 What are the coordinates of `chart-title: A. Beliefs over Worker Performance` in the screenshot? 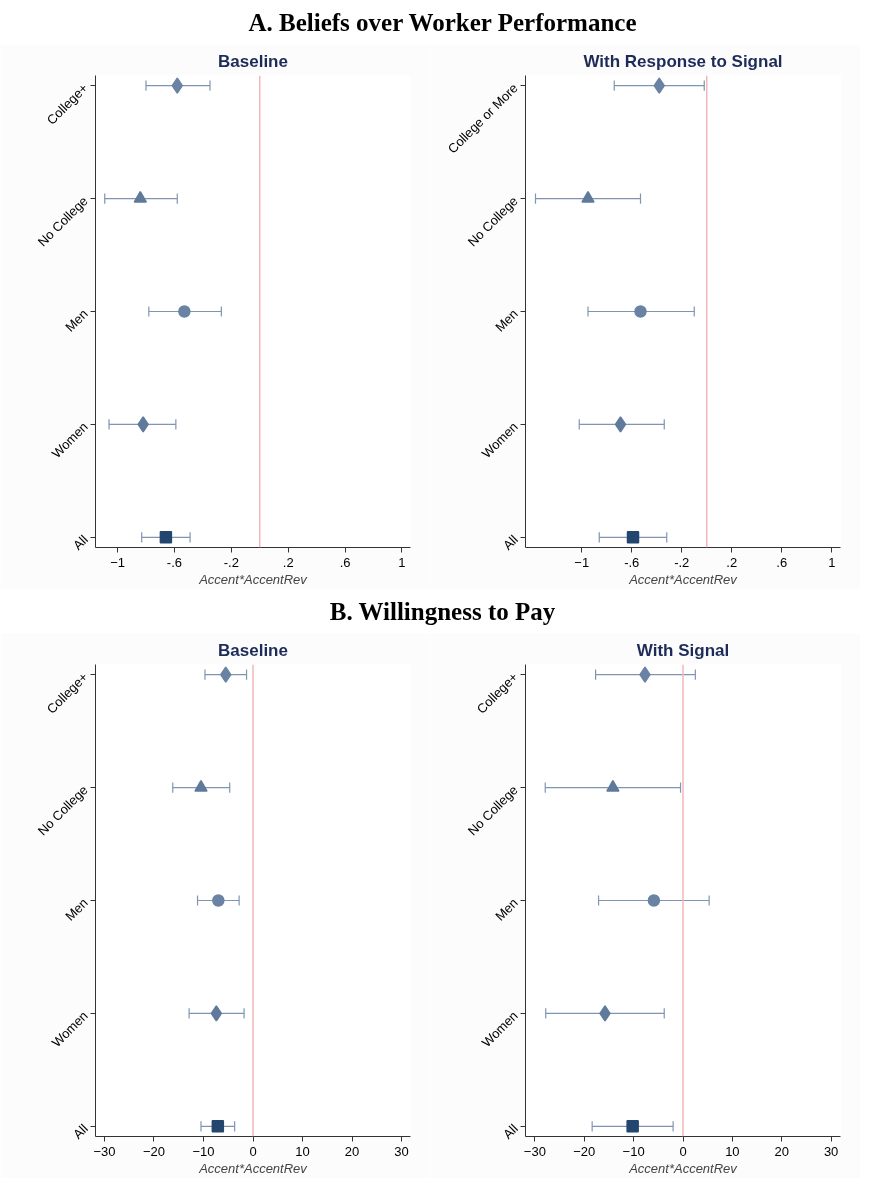 It's located at (442, 23).